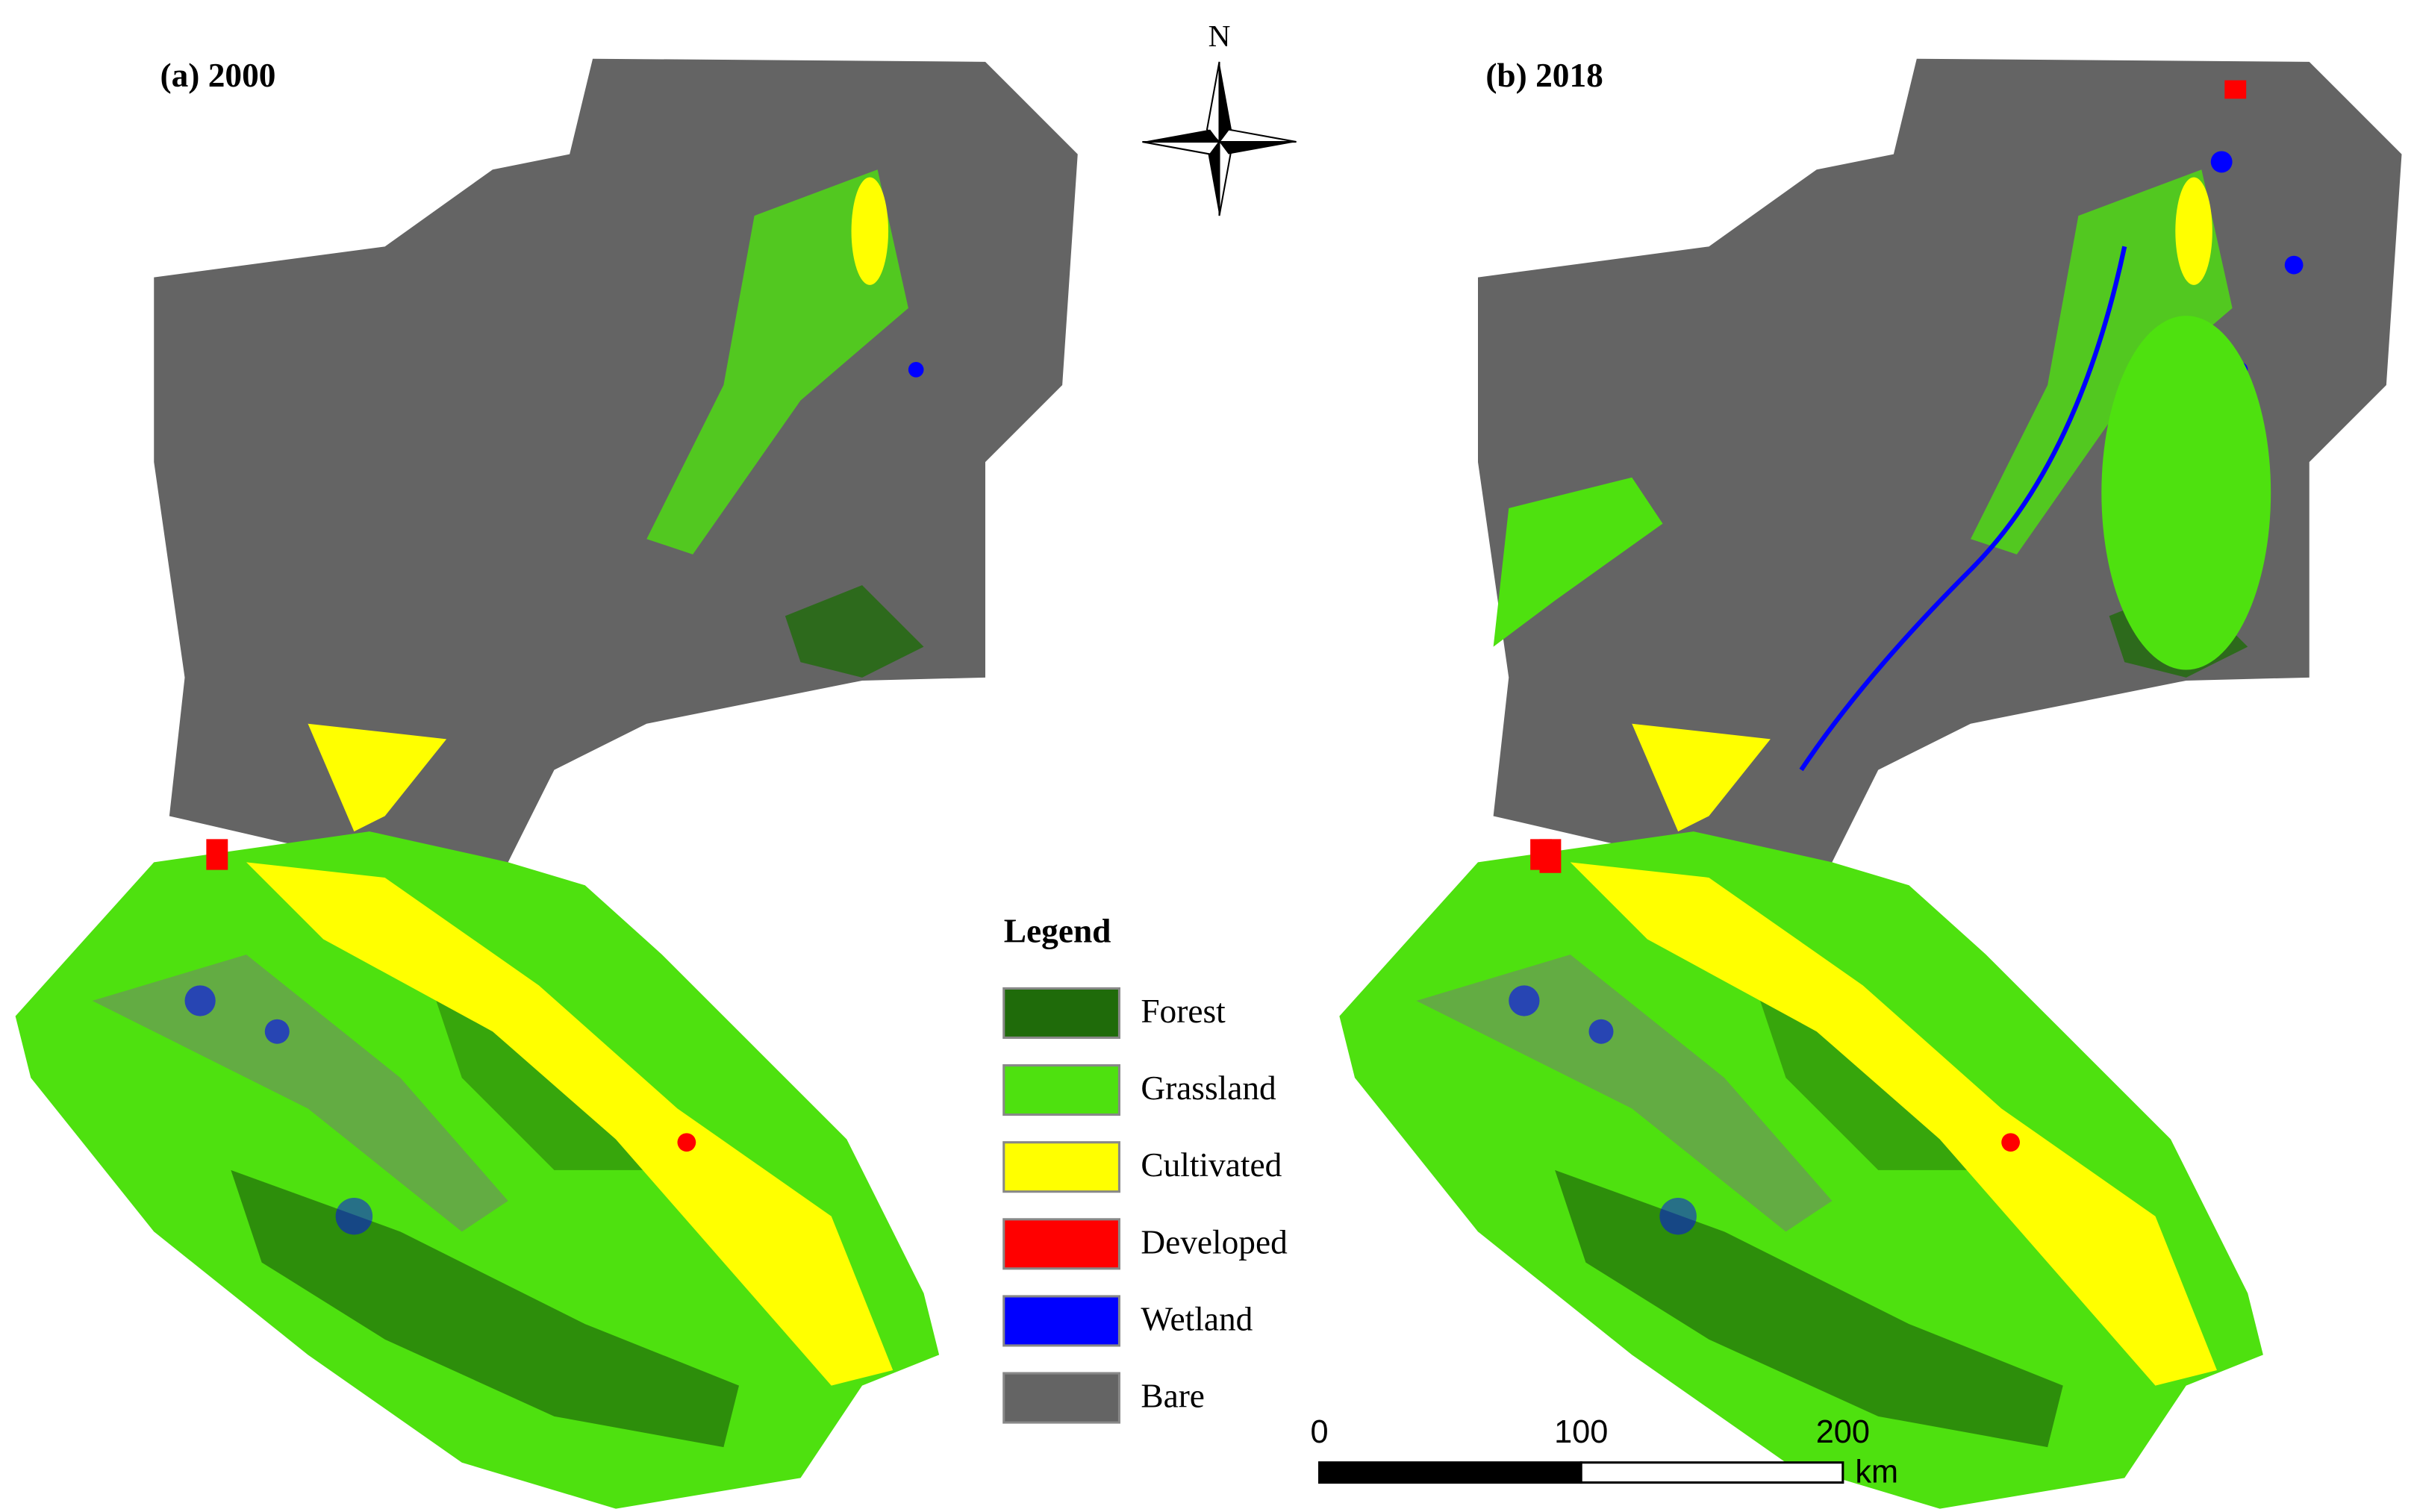 The image size is (2414, 1512). What do you see at coordinates (1605, 1452) in the screenshot?
I see `scale-bar: 0 100 200 km` at bounding box center [1605, 1452].